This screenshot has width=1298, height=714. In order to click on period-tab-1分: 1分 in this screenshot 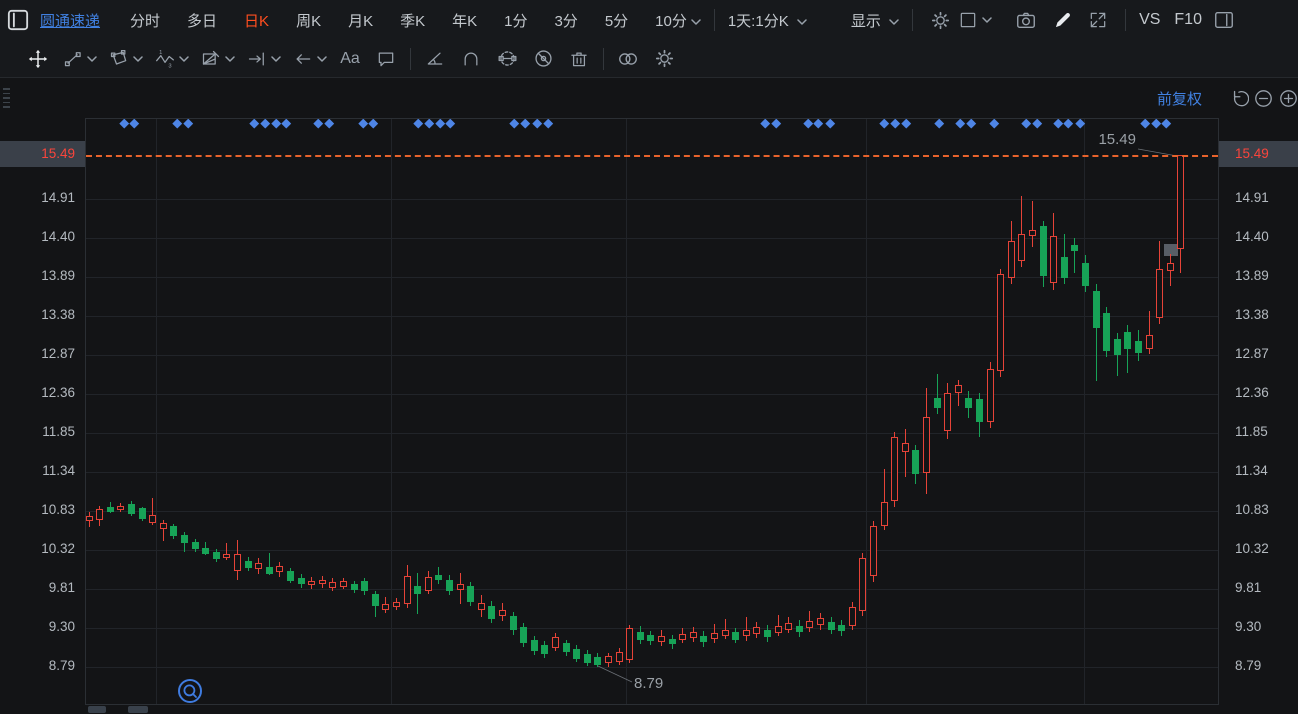, I will do `click(516, 21)`.